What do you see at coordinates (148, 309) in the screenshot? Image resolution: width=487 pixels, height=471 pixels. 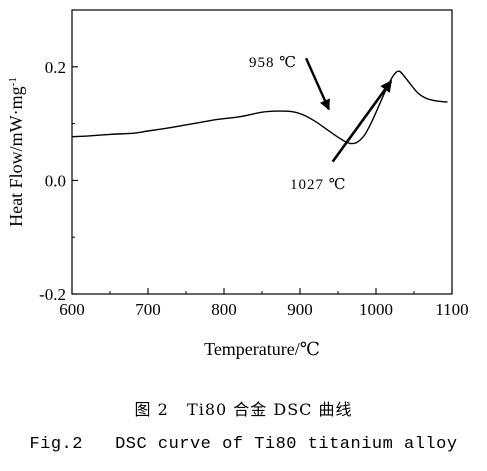 I see `x-tick-label: 700` at bounding box center [148, 309].